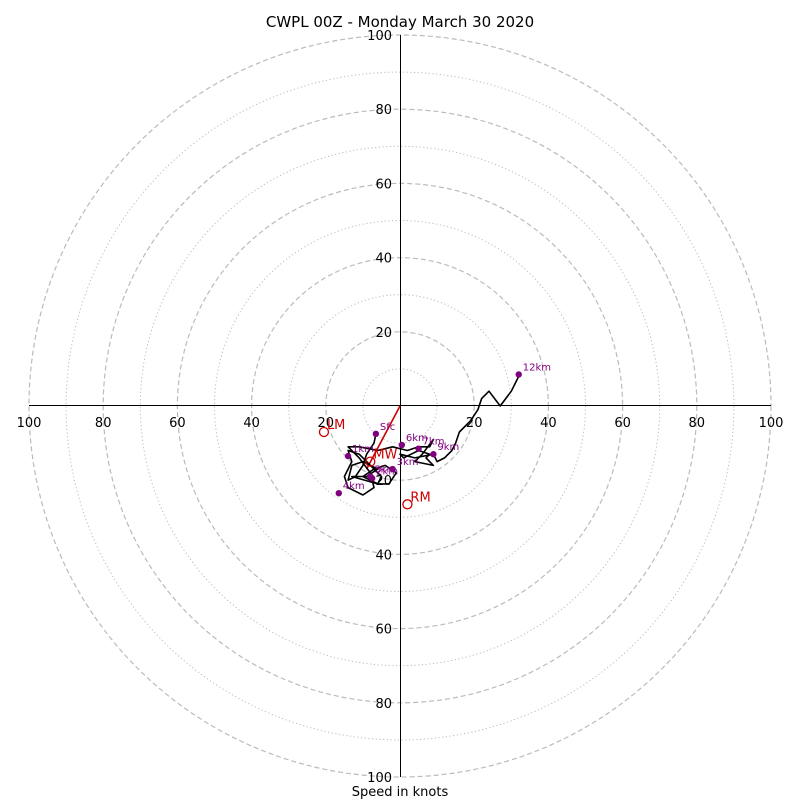  I want to click on storm-motion-markers: LM MW RM, so click(374, 464).